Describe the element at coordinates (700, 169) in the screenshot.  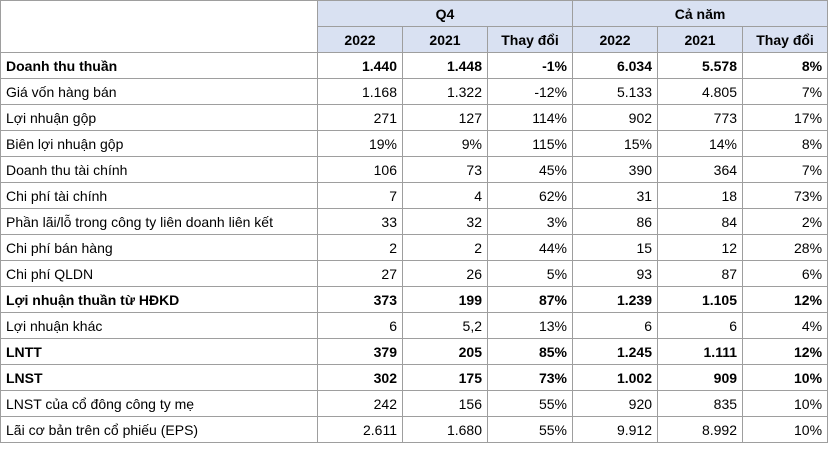
I see `table-cell: 364` at that location.